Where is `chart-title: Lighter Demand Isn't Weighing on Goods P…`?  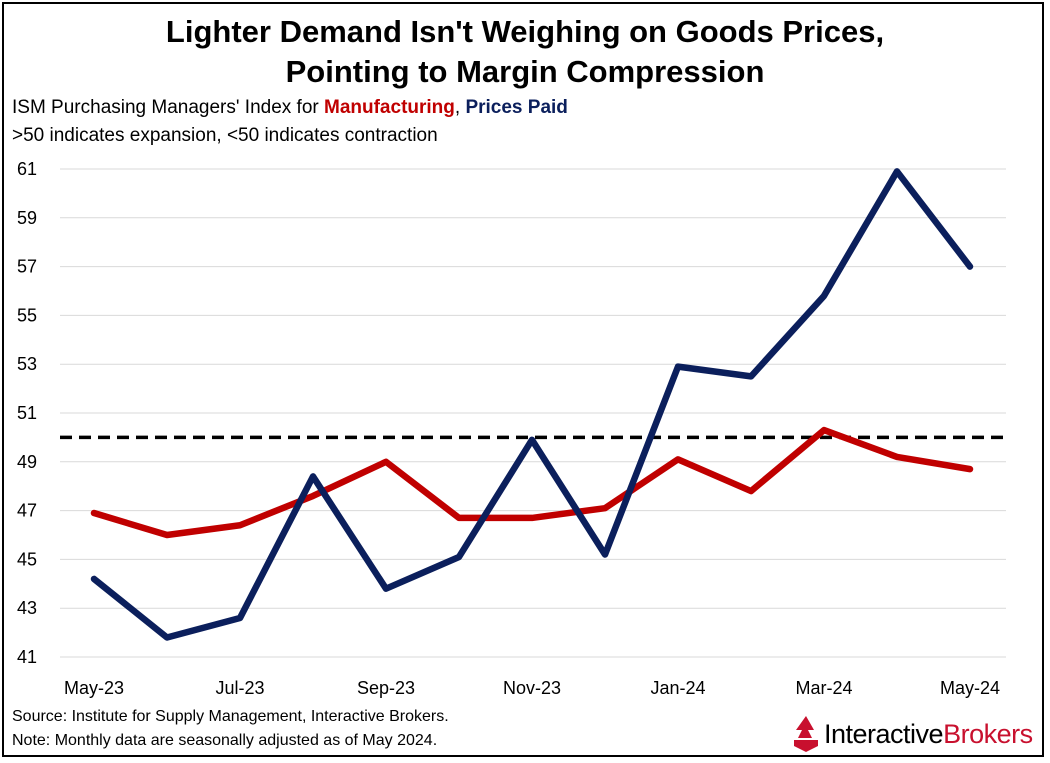 chart-title: Lighter Demand Isn't Weighing on Goods P… is located at coordinates (525, 52).